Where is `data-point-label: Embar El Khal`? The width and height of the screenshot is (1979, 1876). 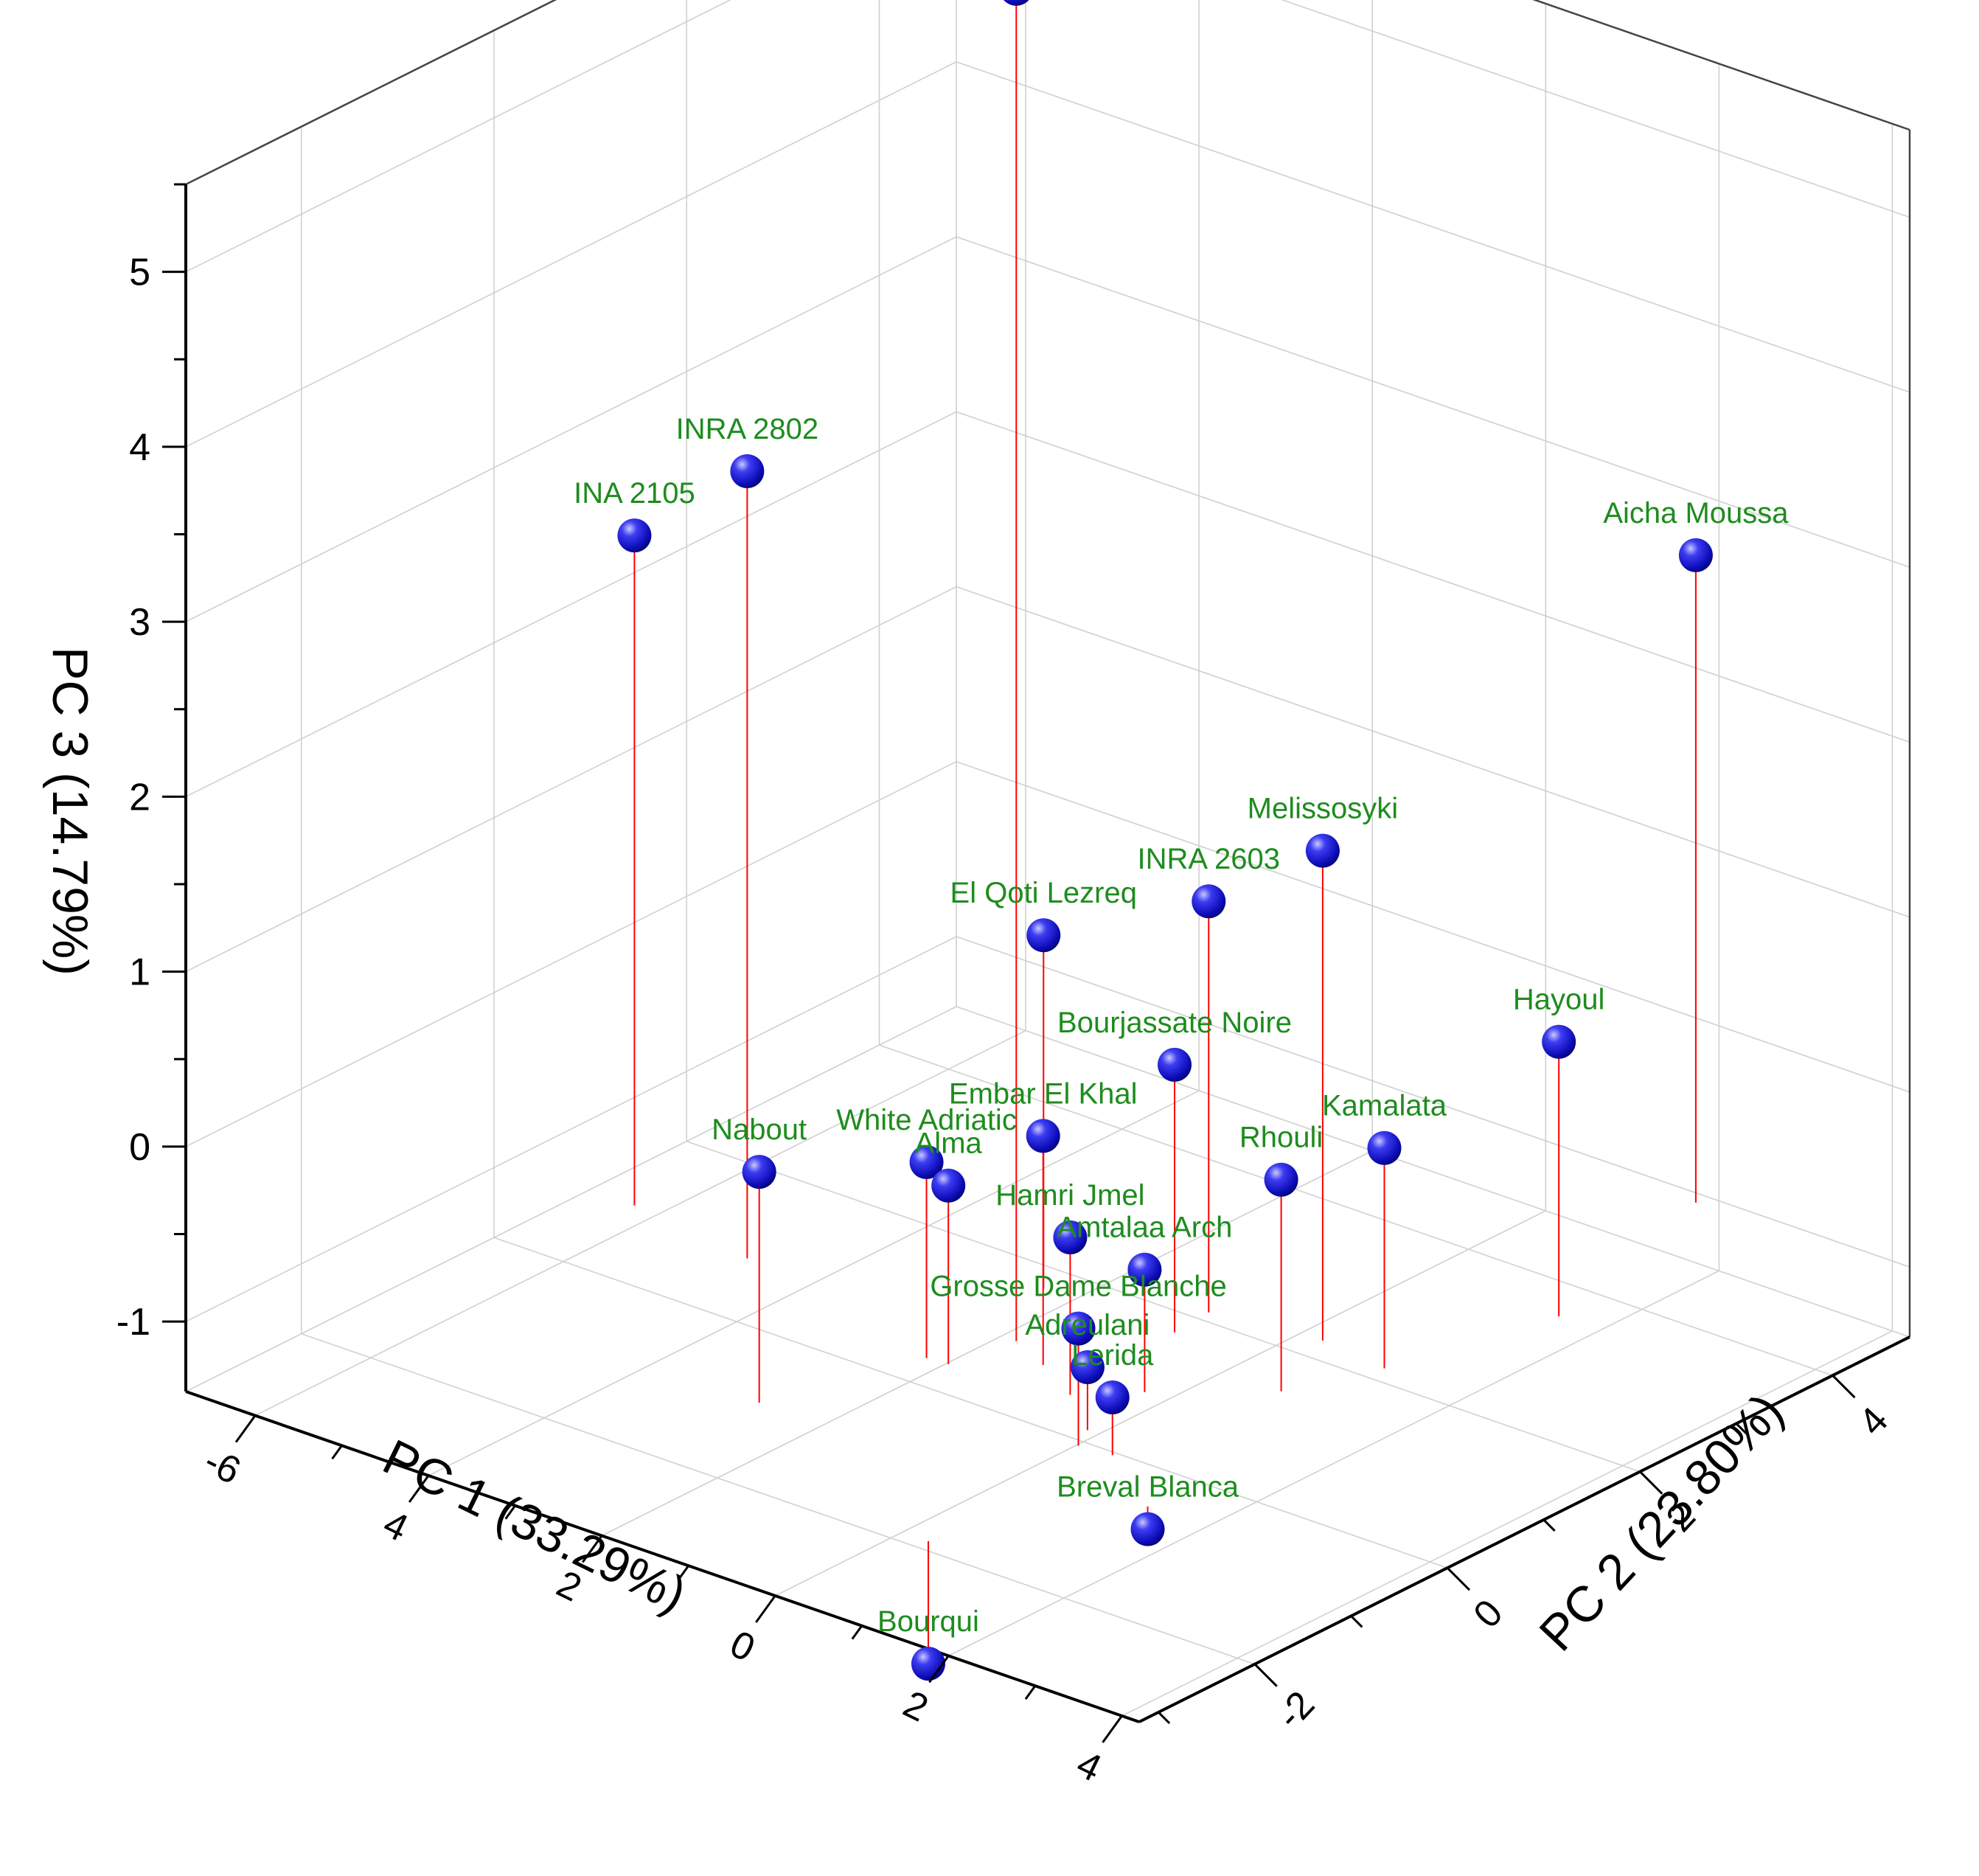
data-point-label: Embar El Khal is located at coordinates (1043, 1093).